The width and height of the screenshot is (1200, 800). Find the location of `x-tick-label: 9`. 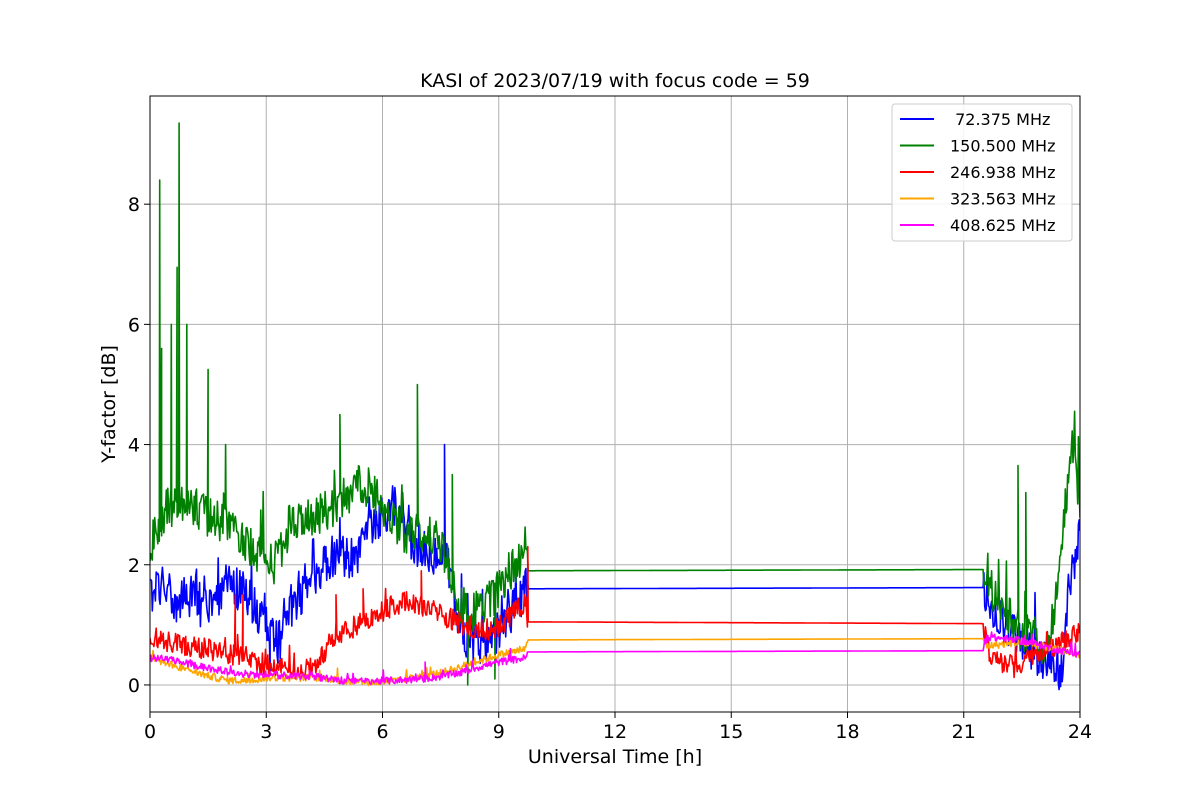

x-tick-label: 9 is located at coordinates (499, 732).